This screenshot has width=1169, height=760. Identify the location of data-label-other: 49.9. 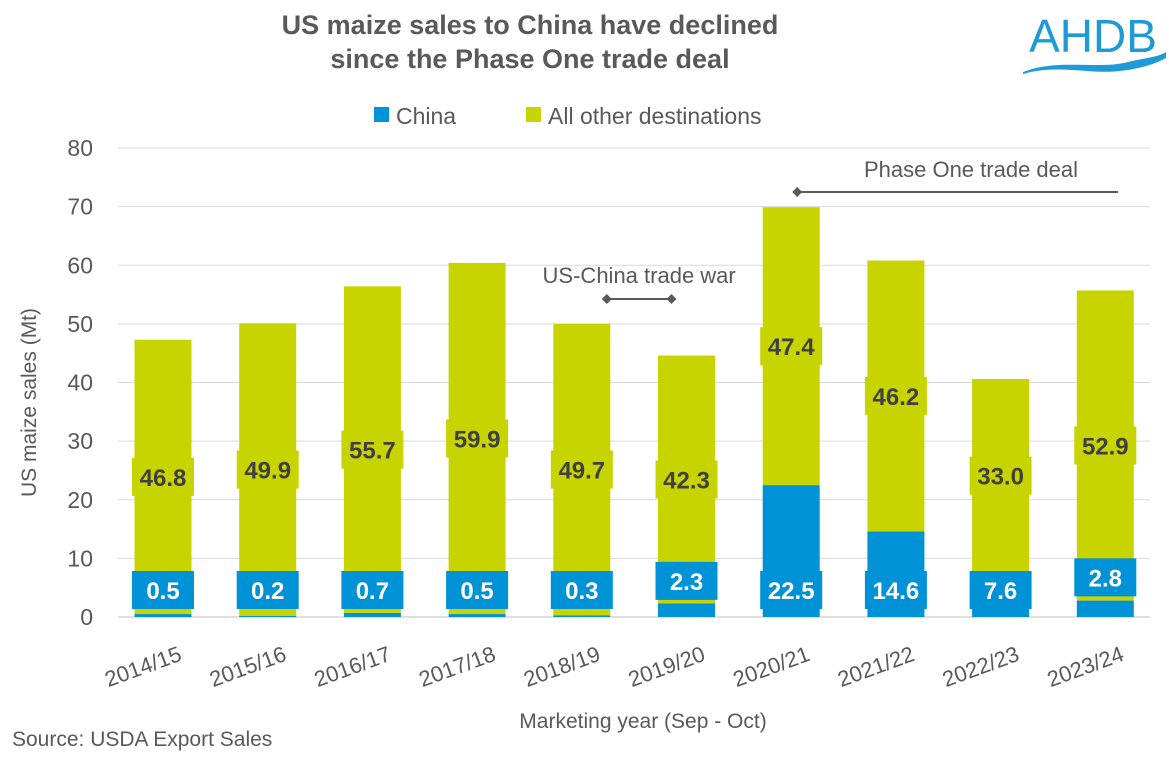
(267, 471).